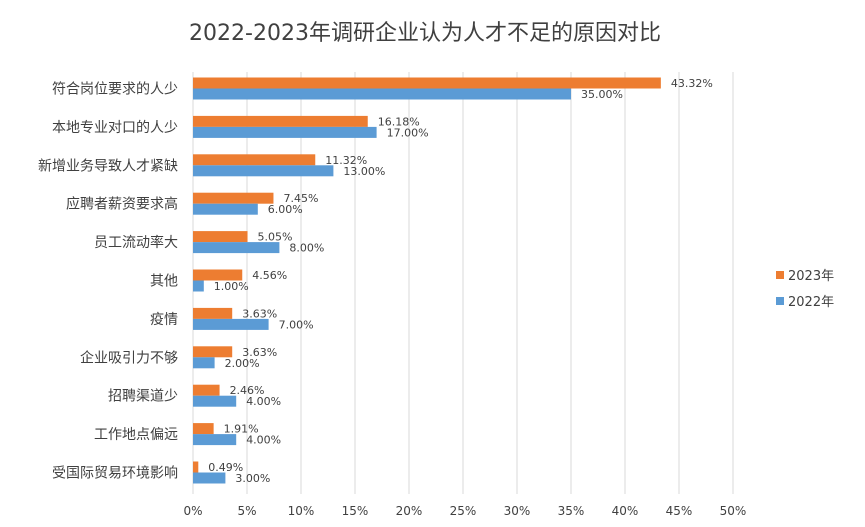  What do you see at coordinates (811, 302) in the screenshot?
I see `legend-label: 2022年` at bounding box center [811, 302].